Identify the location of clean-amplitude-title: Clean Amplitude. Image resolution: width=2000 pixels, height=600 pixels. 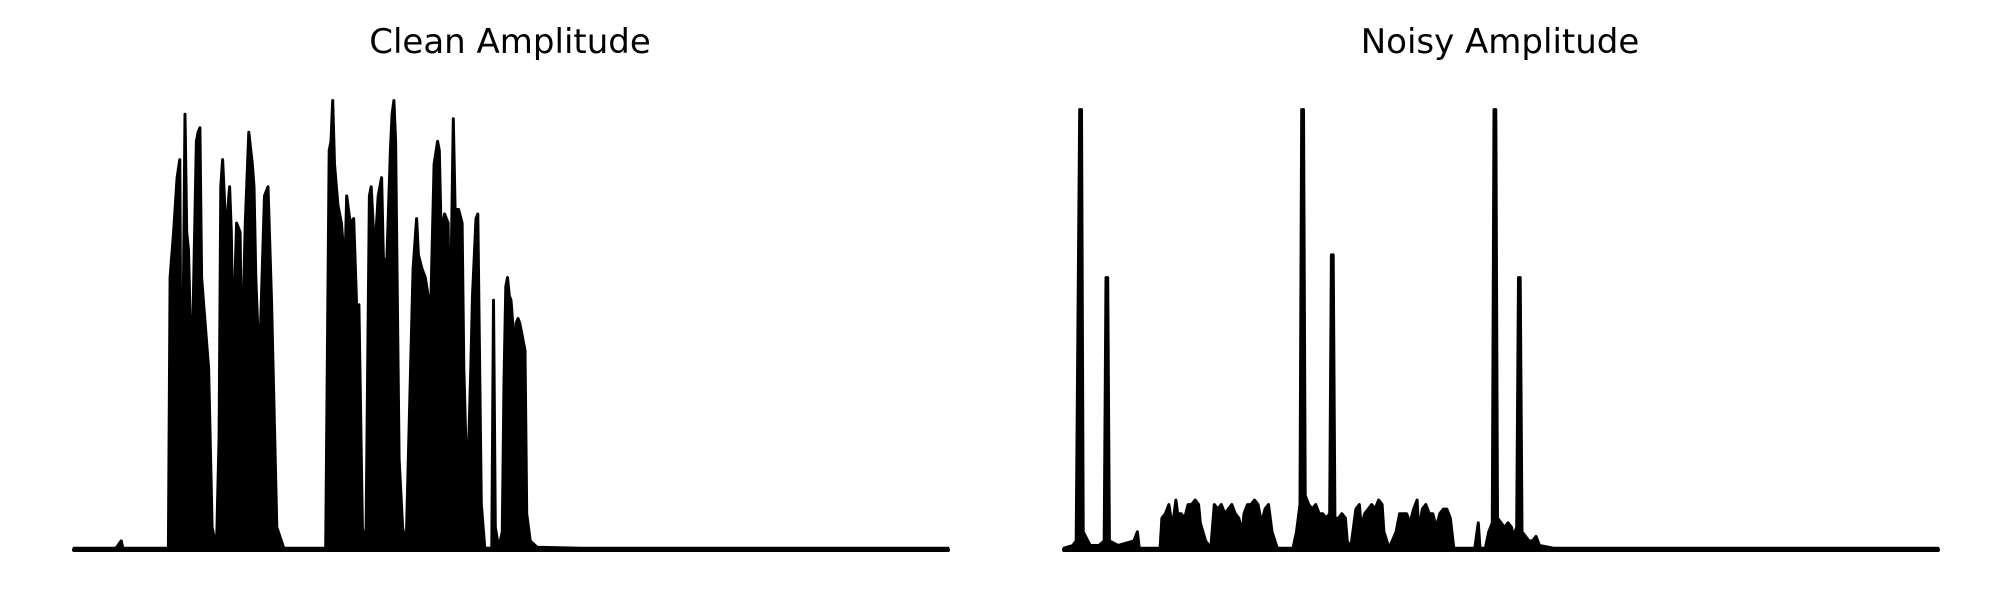
(510, 42).